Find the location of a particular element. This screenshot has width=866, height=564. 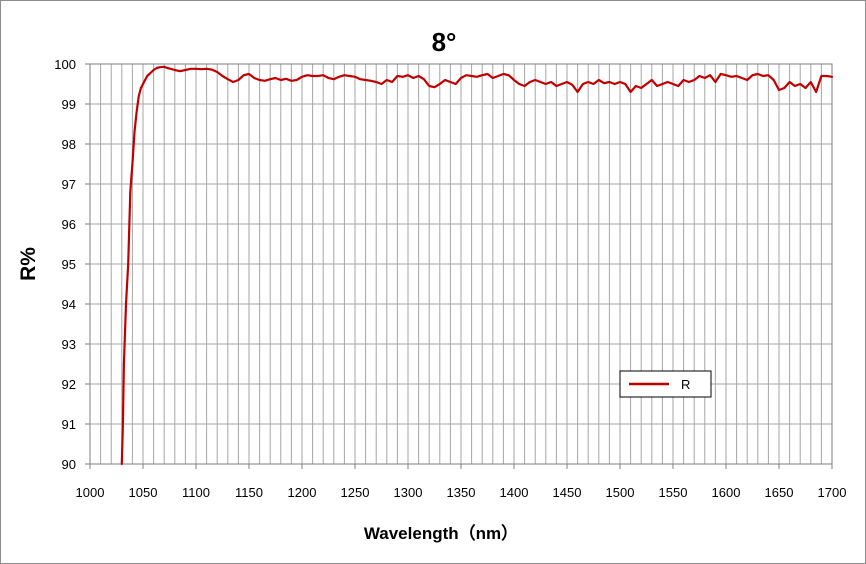

chart-title: 8° is located at coordinates (444, 42).